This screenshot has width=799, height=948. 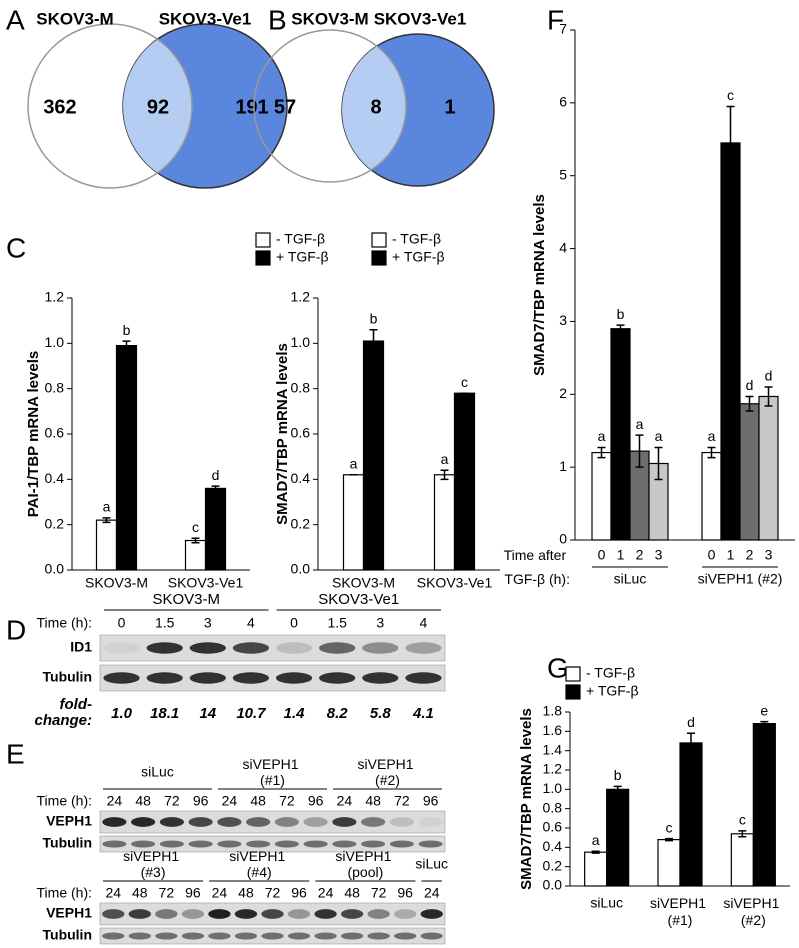 I want to click on y-tick-label: 0.6, so click(x=553, y=827).